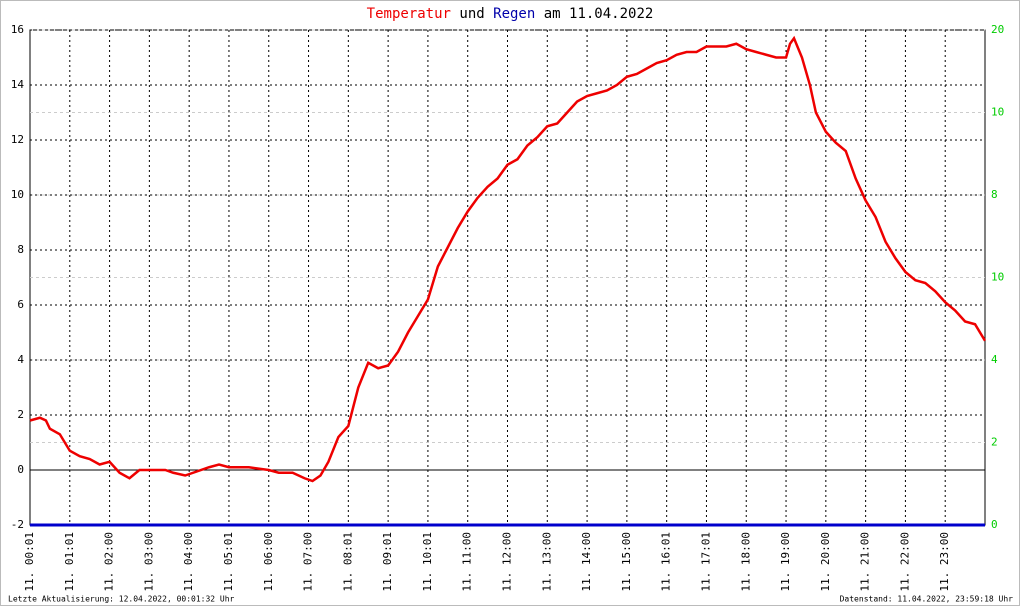 Image resolution: width=1020 pixels, height=606 pixels. Describe the element at coordinates (994, 359) in the screenshot. I see `y2-tick-label: 4` at that location.